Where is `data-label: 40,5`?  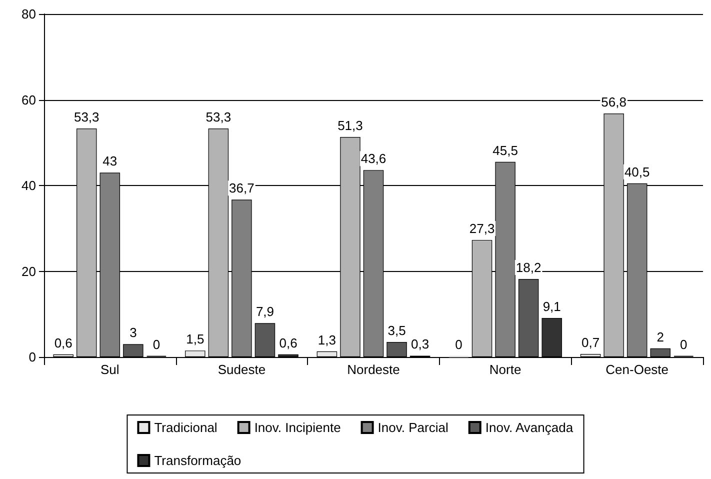
data-label: 40,5 is located at coordinates (637, 172).